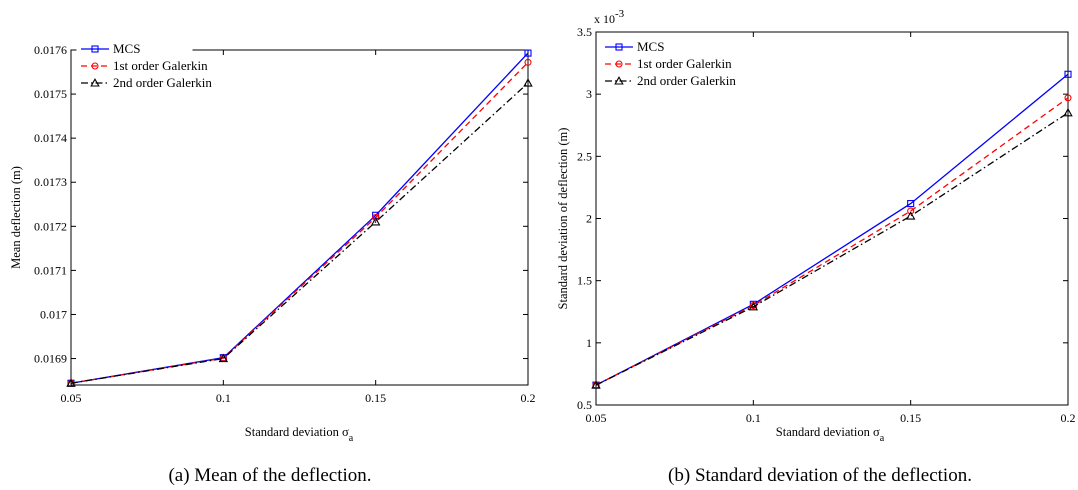  I want to click on y-tick-label: 0.017, so click(53, 314).